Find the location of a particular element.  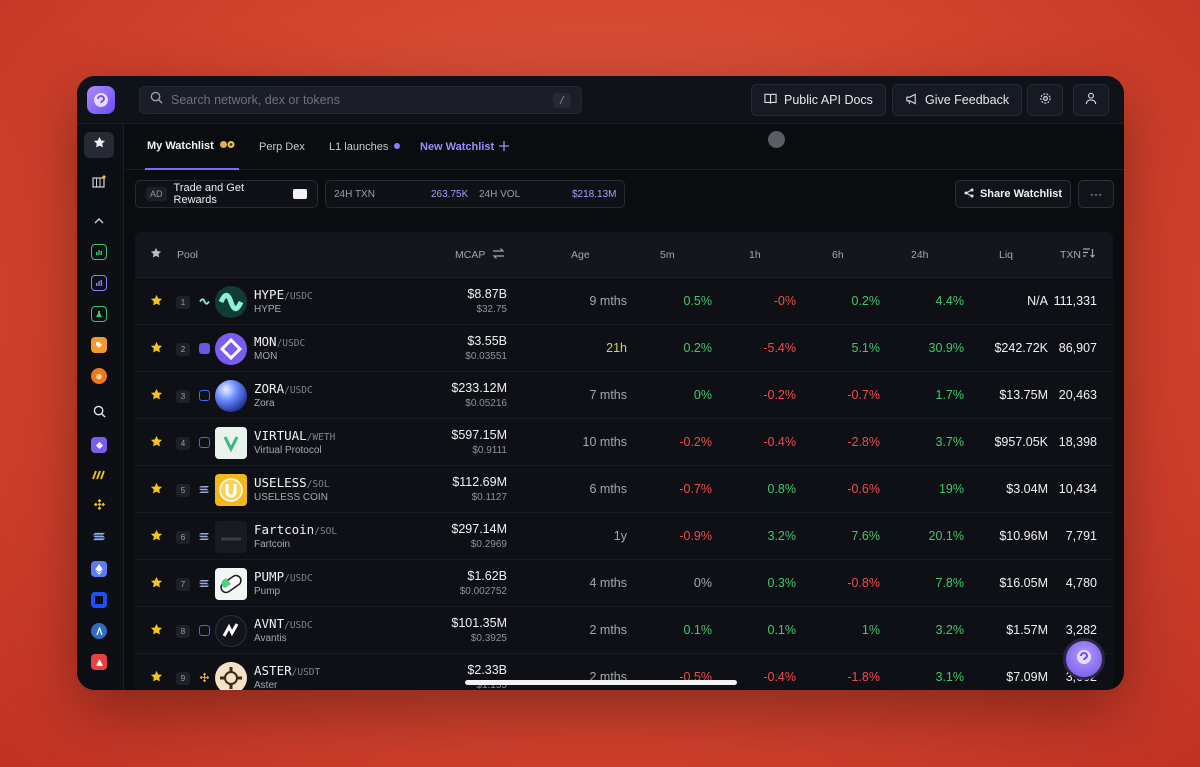

more-options-button: ··· is located at coordinates (1096, 194).